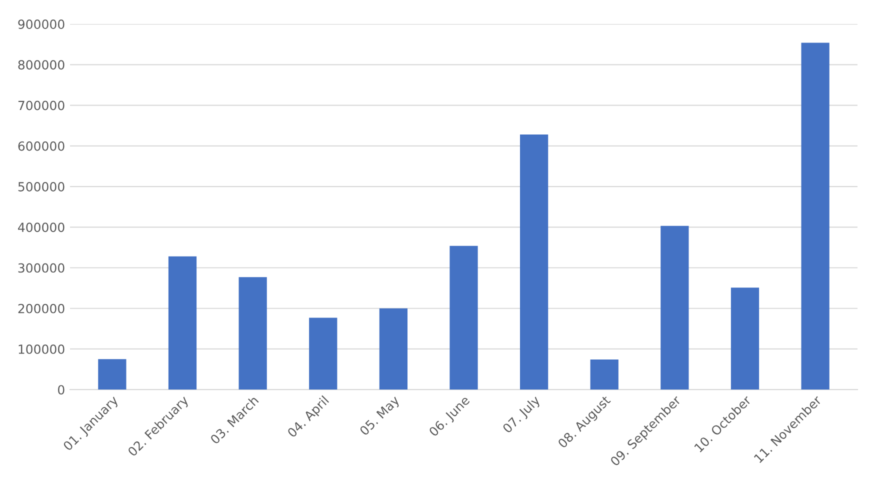 This screenshot has height=481, width=875. What do you see at coordinates (61, 390) in the screenshot?
I see `y-tick-label: 0` at bounding box center [61, 390].